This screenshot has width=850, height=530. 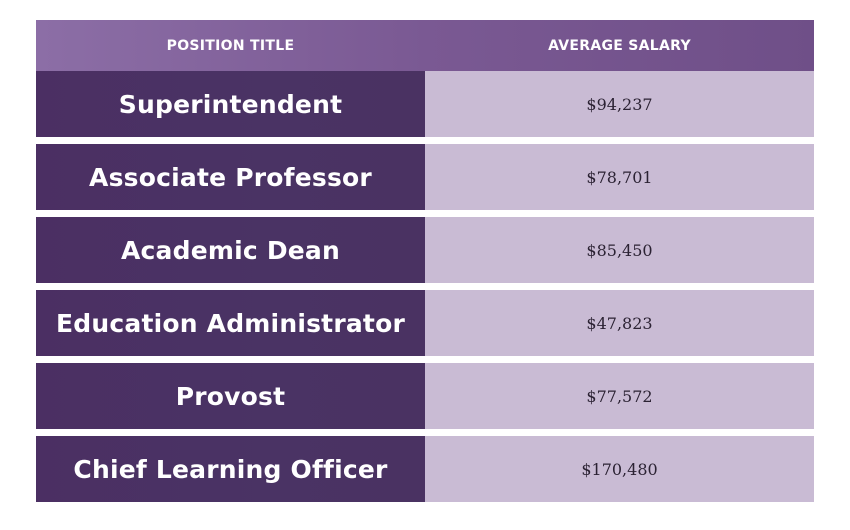 I want to click on column-header-position-title: POSITION TITLE, so click(x=230, y=45).